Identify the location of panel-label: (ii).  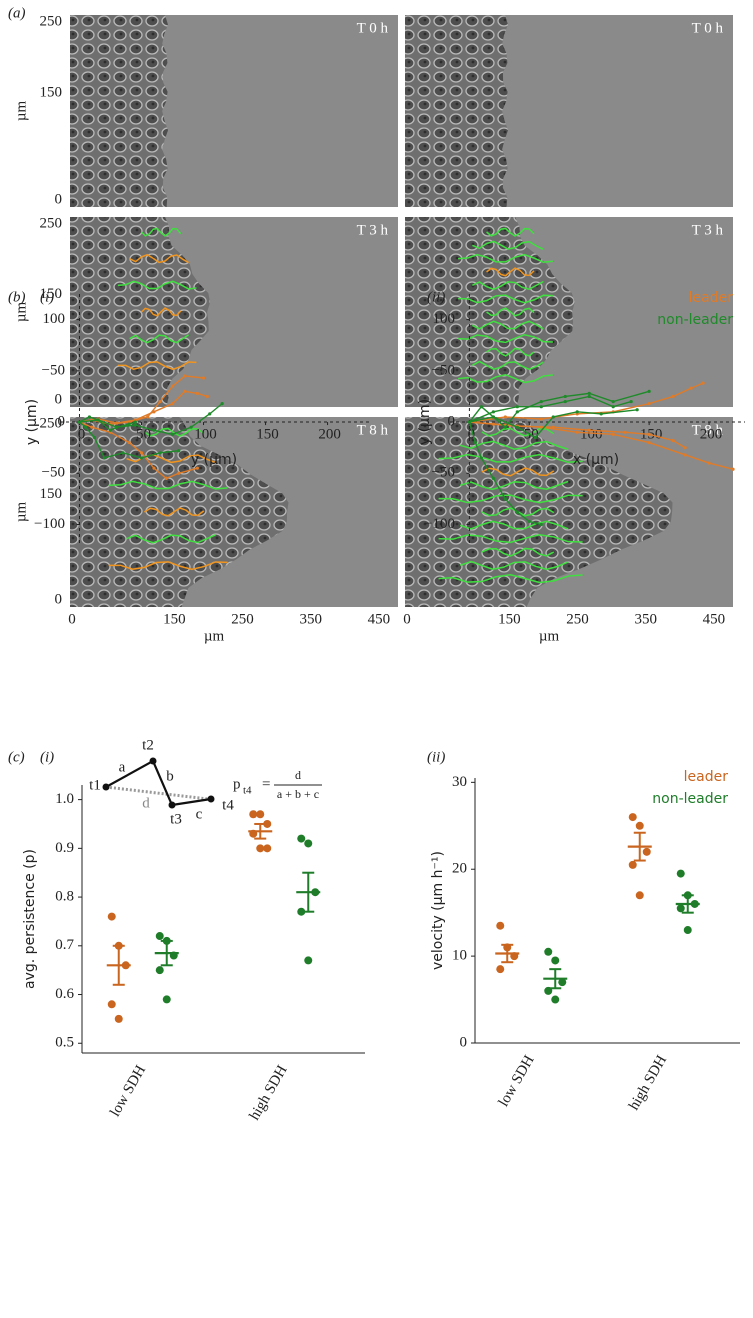
(436, 297).